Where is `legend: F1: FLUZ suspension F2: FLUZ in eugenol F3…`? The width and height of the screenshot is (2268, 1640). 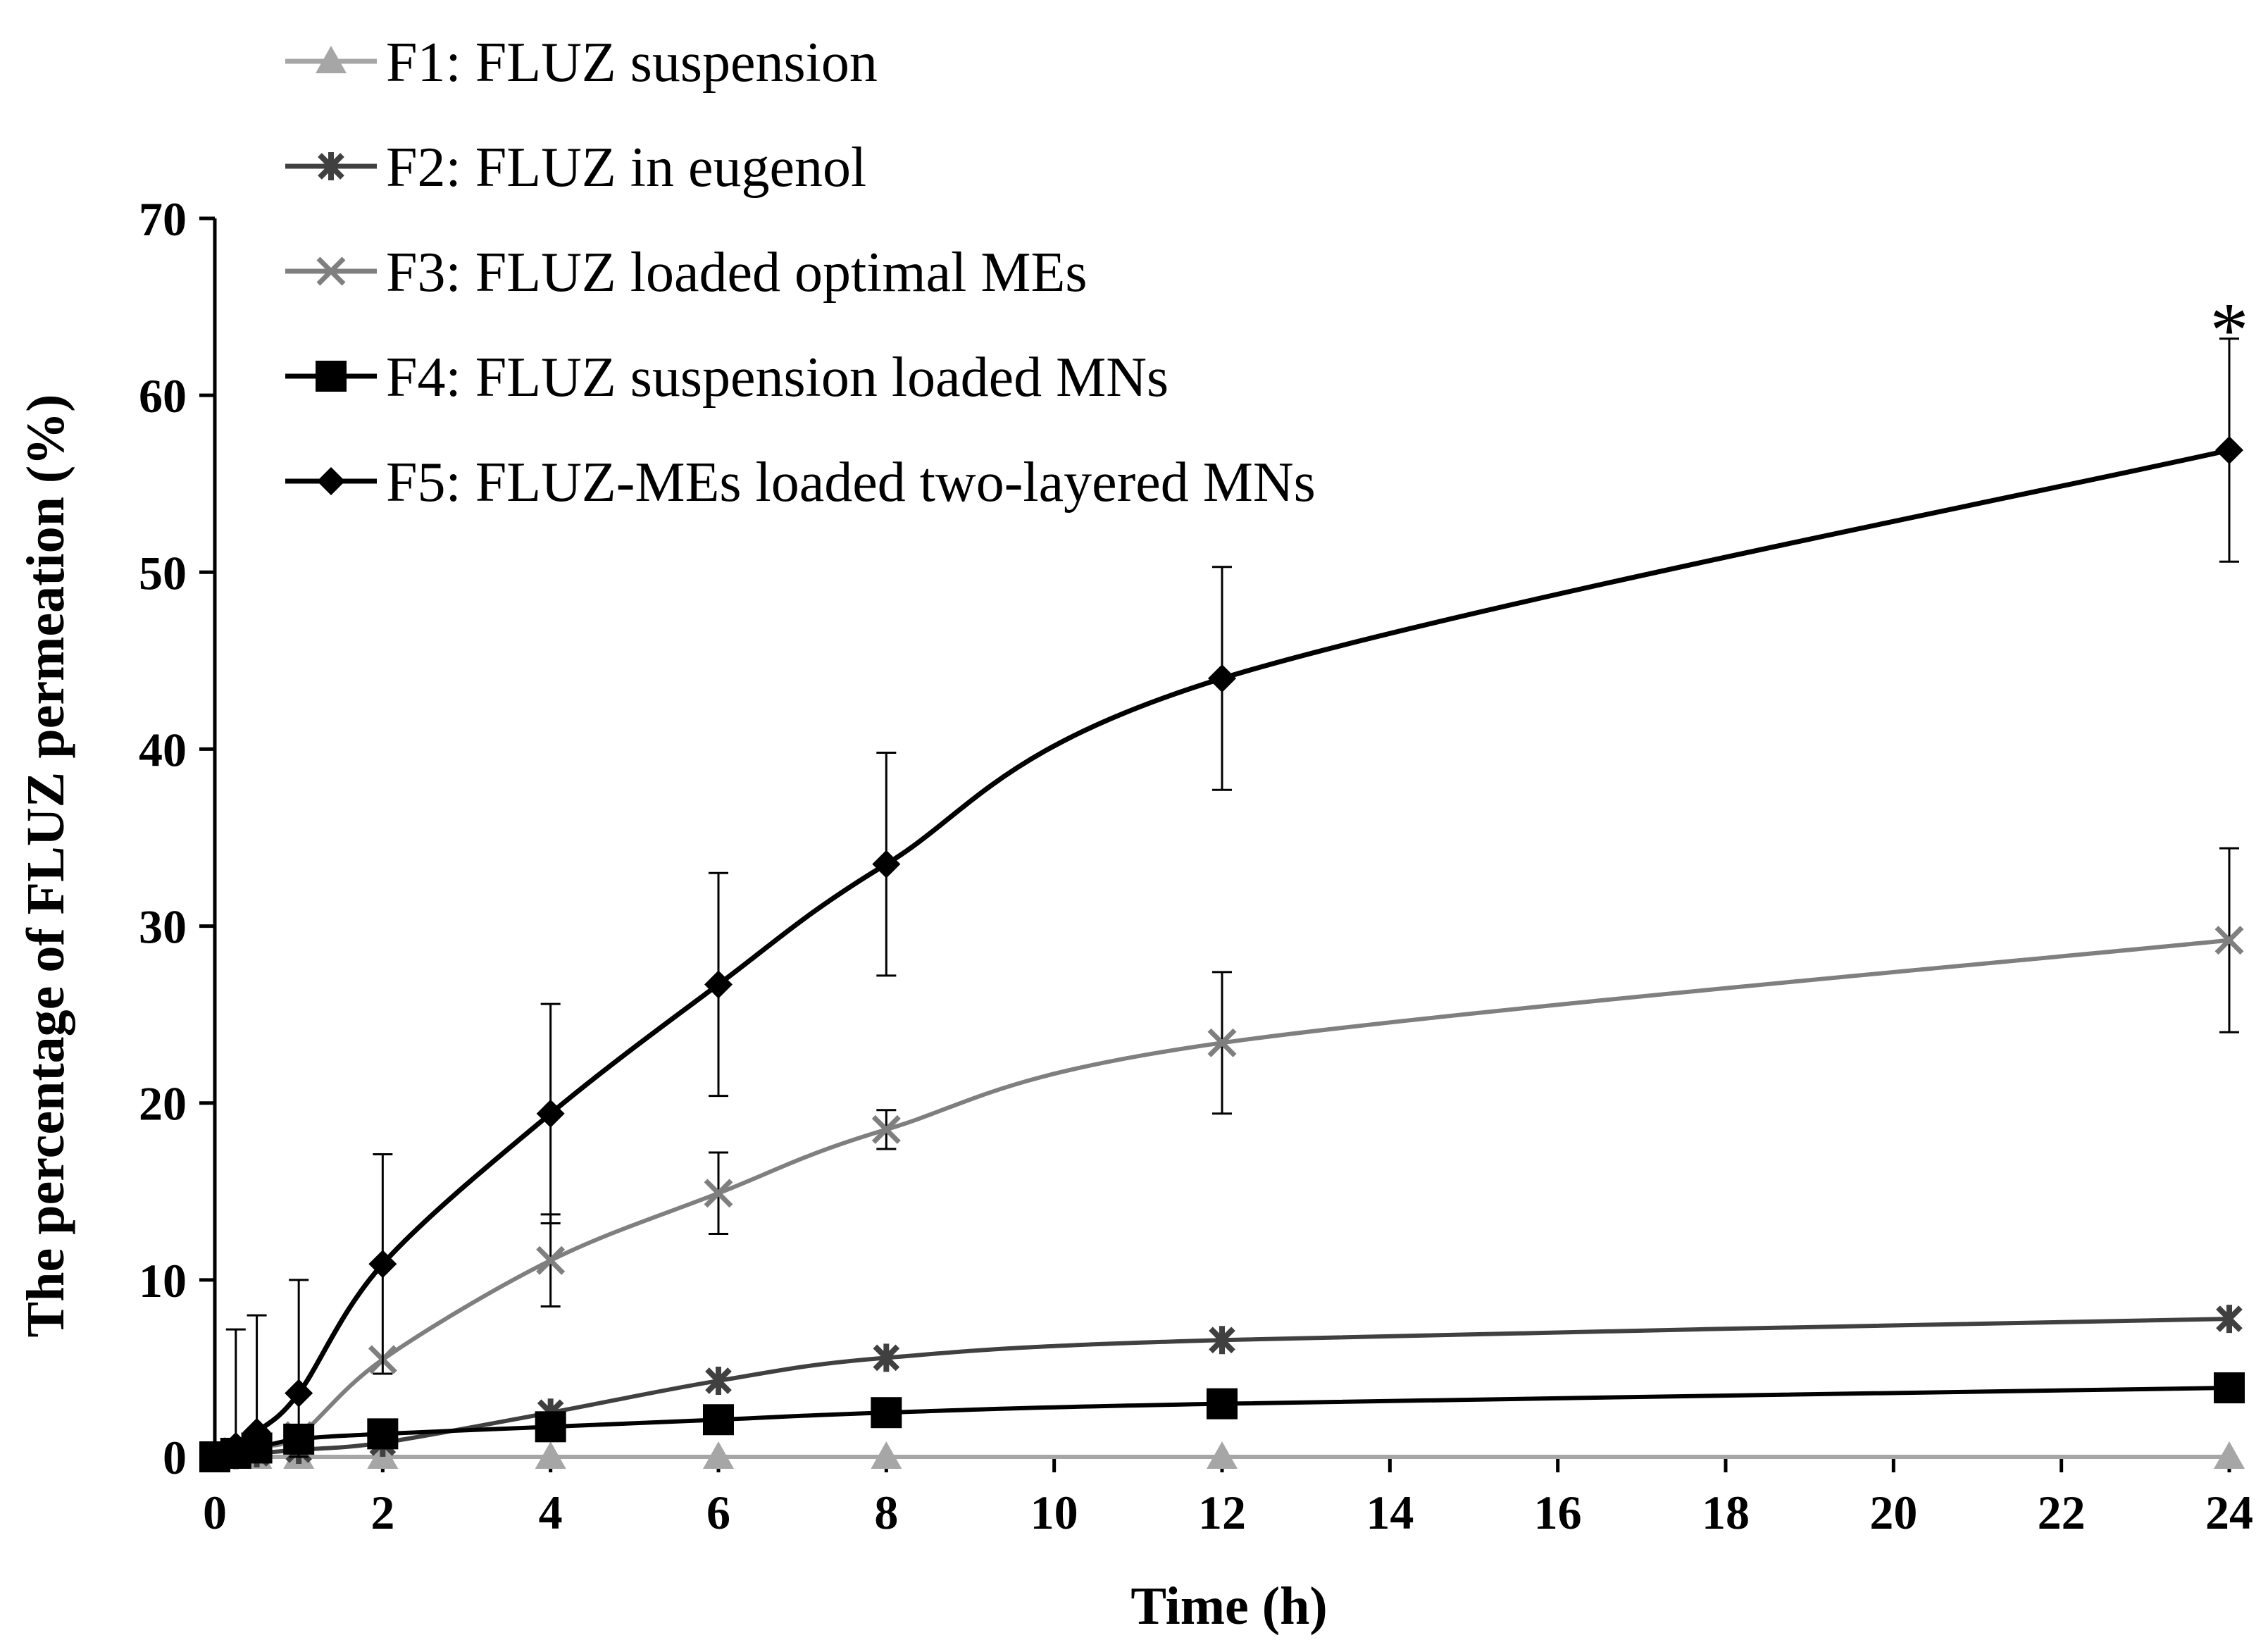 legend: F1: FLUZ suspension F2: FLUZ in eugenol F3… is located at coordinates (801, 273).